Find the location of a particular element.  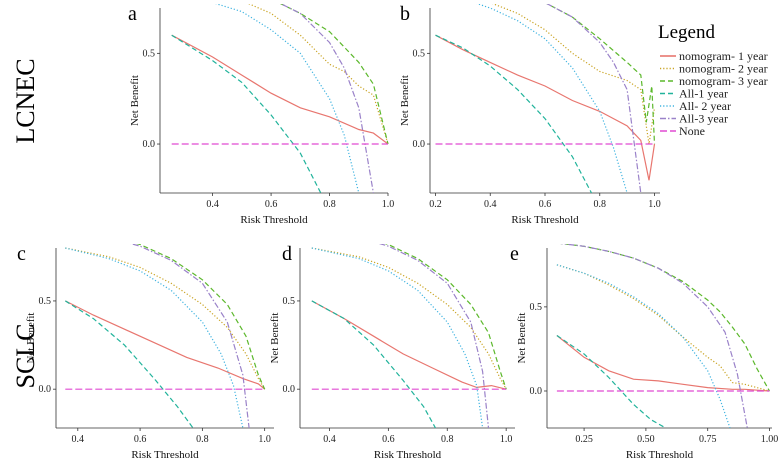

legend-label-nomogram-1-year: nomogram- 1 year is located at coordinates (723, 56).